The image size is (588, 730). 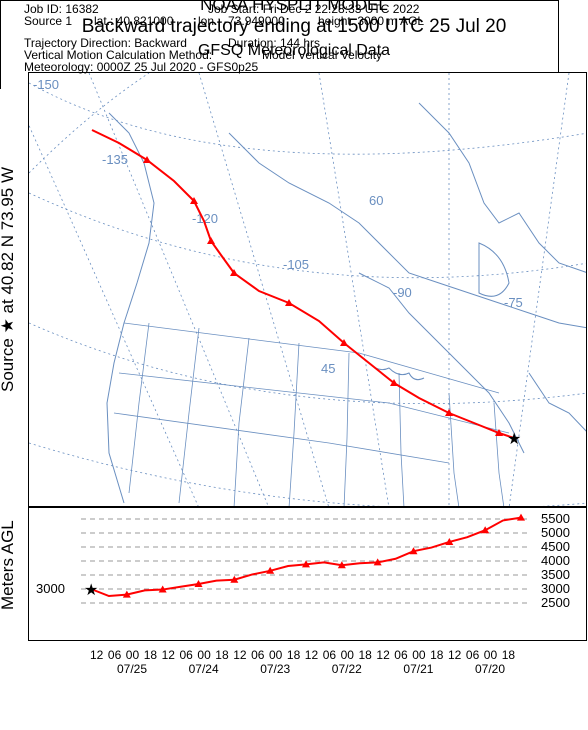 What do you see at coordinates (490, 669) in the screenshot?
I see `date-label: 07/20` at bounding box center [490, 669].